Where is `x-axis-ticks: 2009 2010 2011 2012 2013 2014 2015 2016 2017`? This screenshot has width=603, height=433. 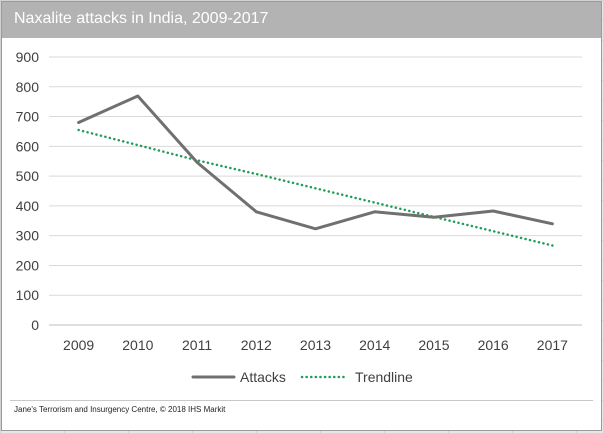
x-axis-ticks: 2009 2010 2011 2012 2013 2014 2015 2016 2017 is located at coordinates (315, 345).